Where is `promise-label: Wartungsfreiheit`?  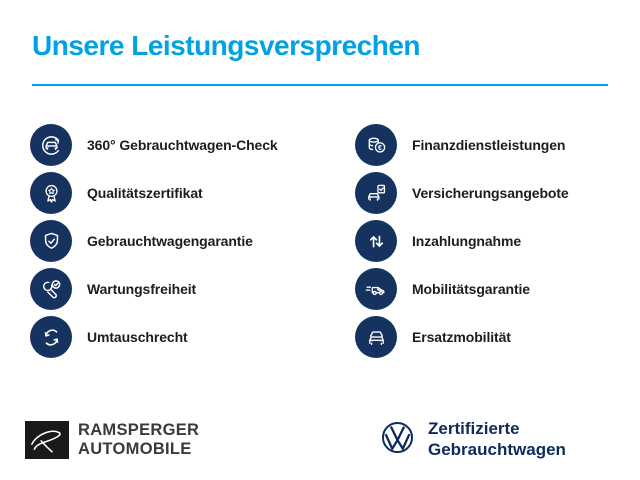 promise-label: Wartungsfreiheit is located at coordinates (142, 289).